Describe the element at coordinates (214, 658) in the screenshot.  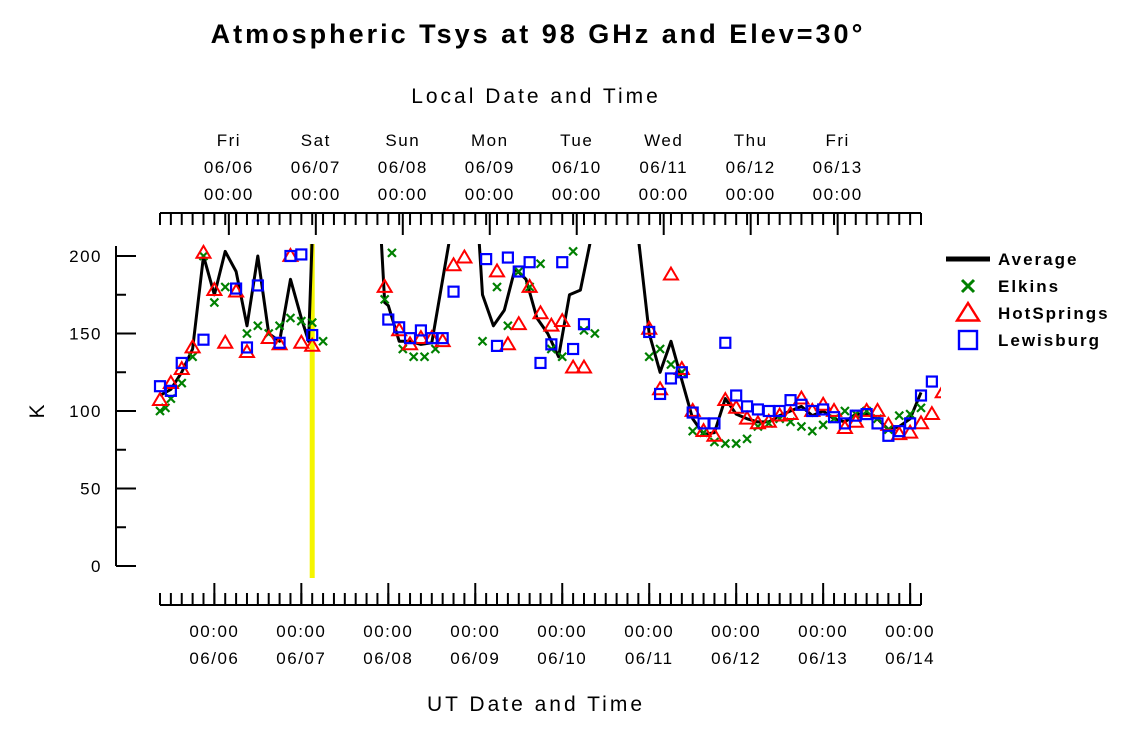
I see `bottom-tick-date: 06/06` at that location.